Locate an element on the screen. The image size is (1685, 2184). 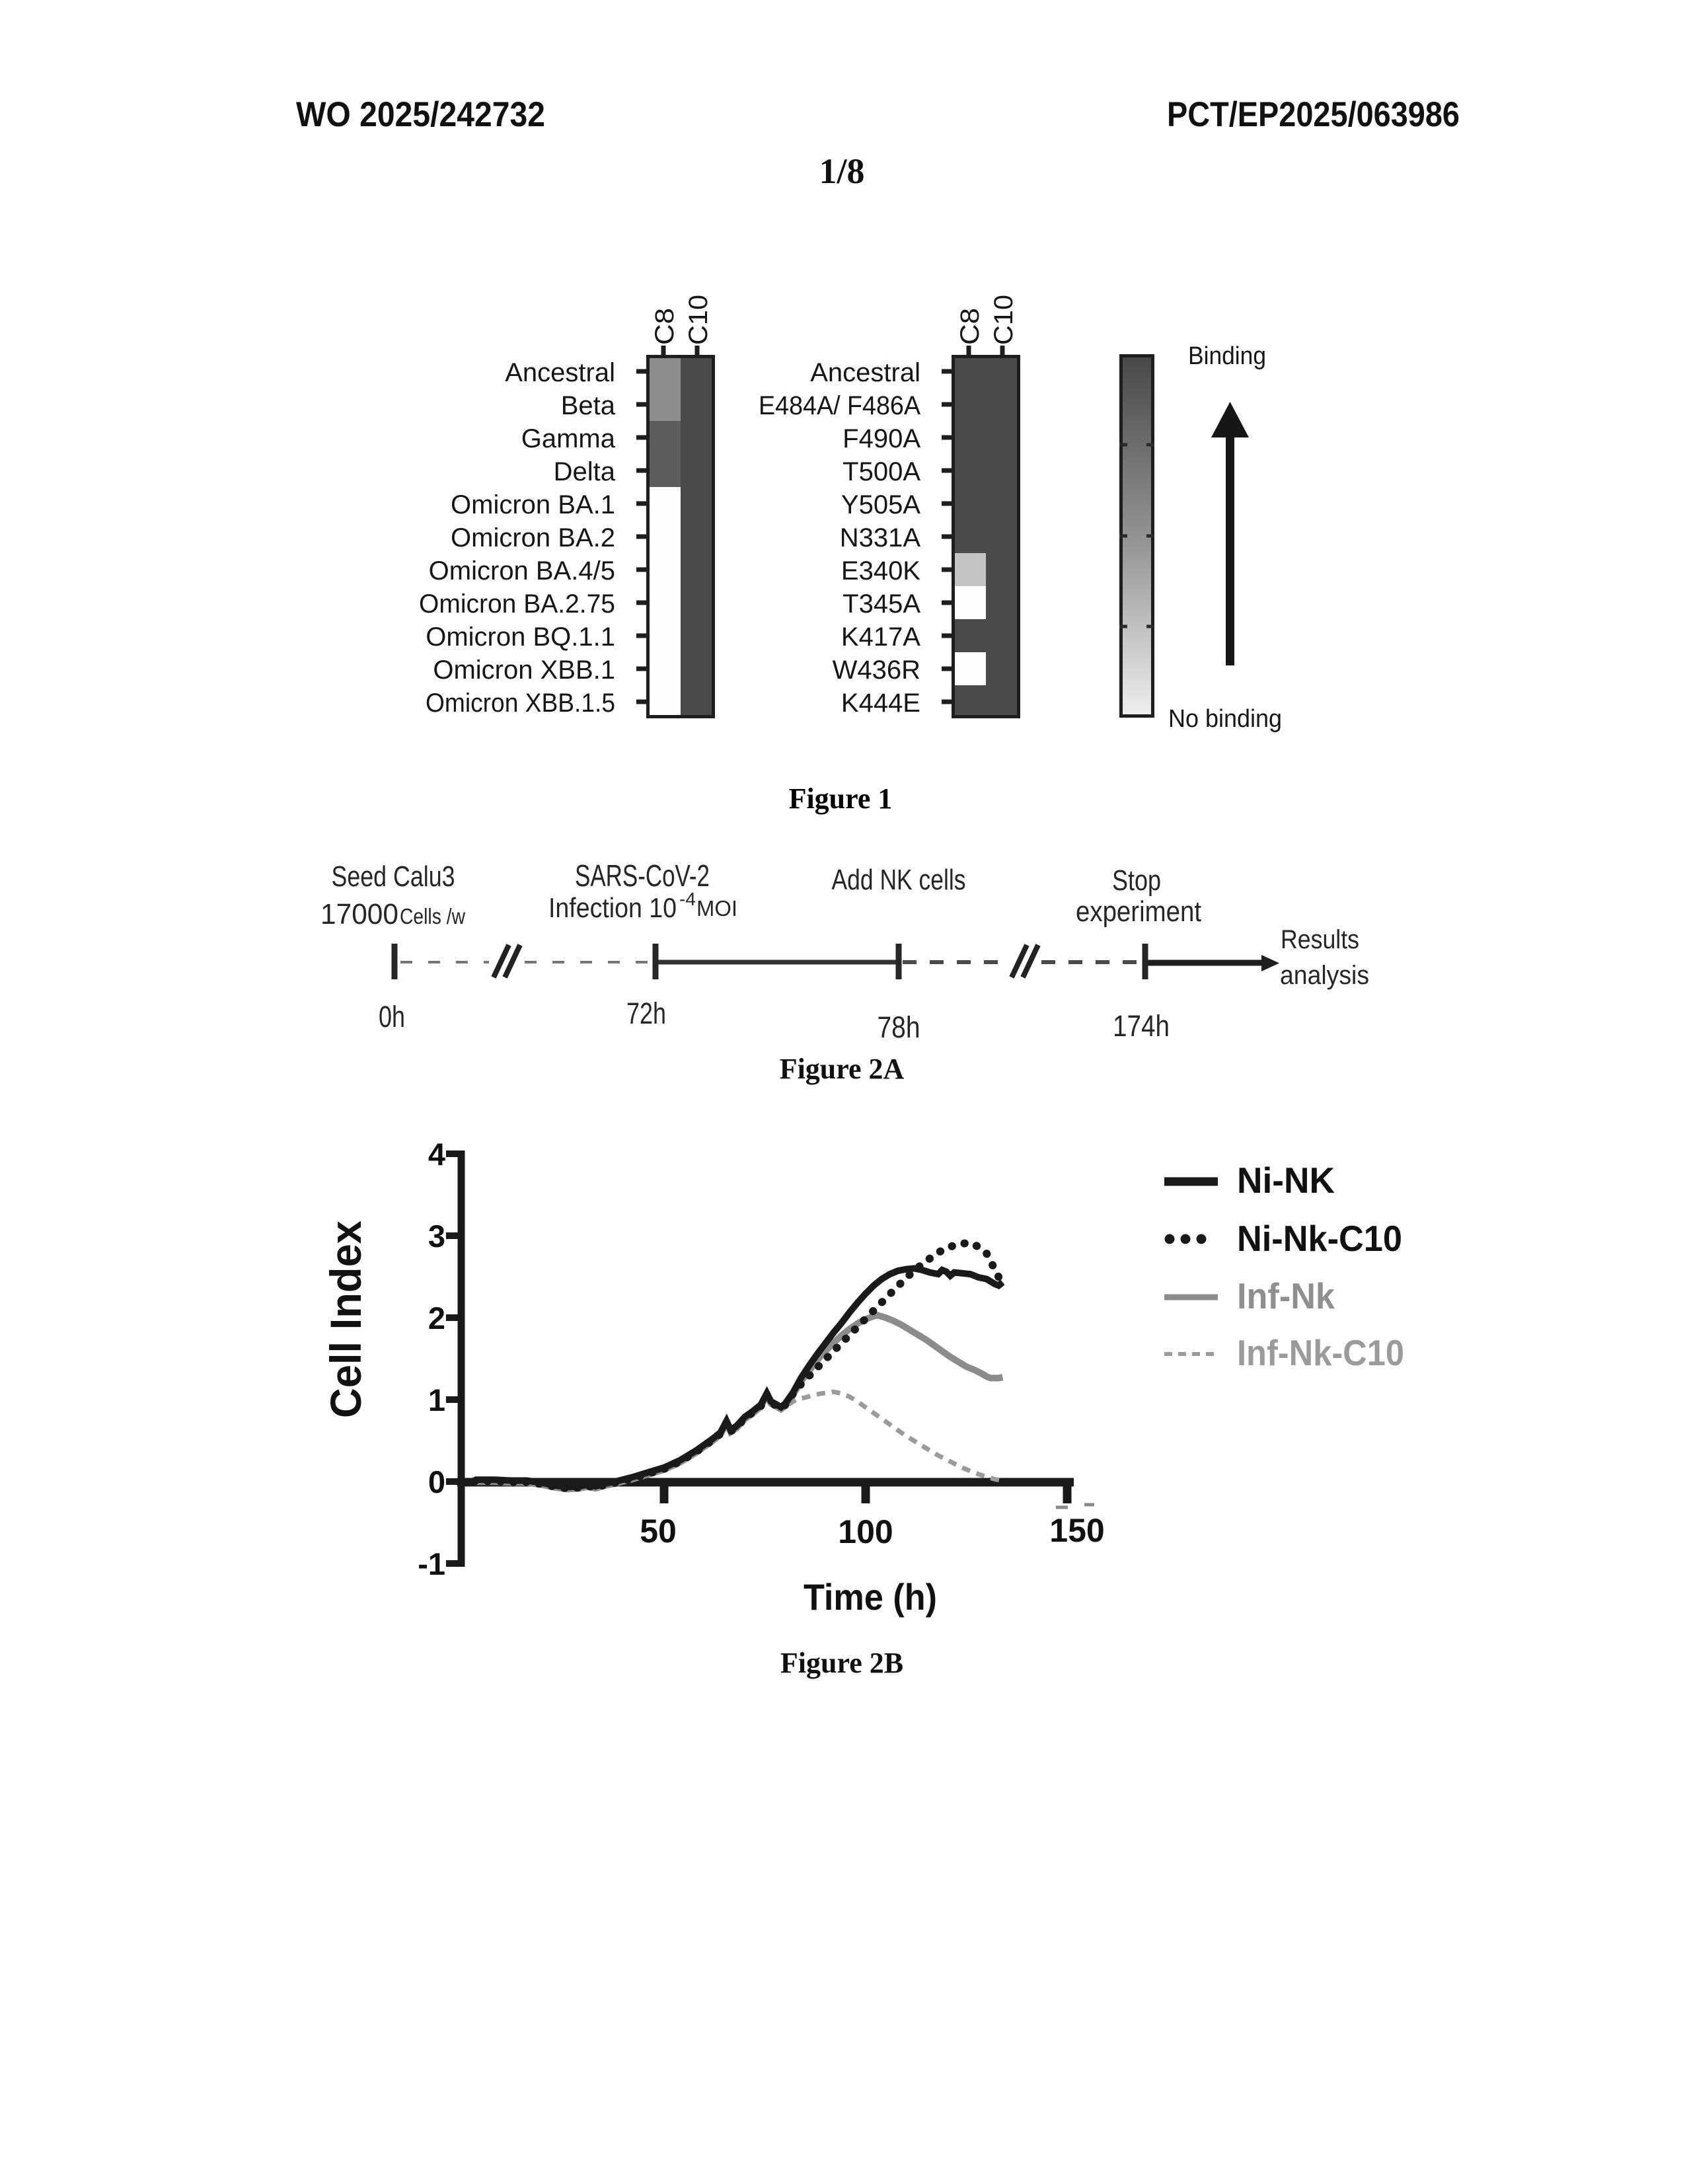
svg-text: Delta is located at coordinates (585, 471).